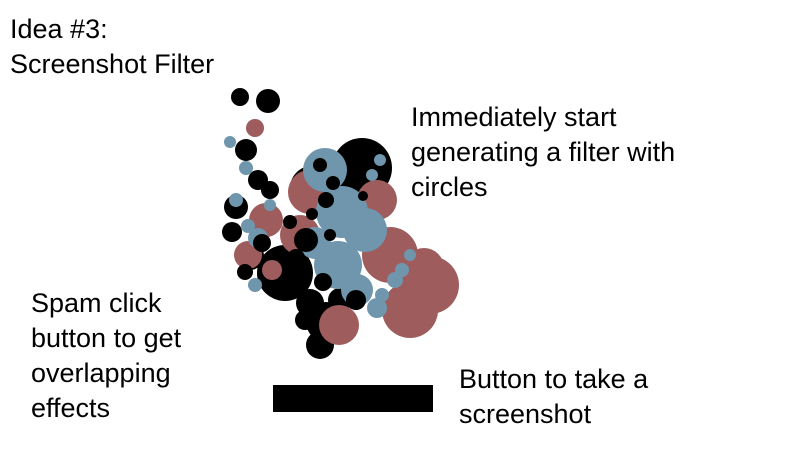 The image size is (800, 450). Describe the element at coordinates (514, 117) in the screenshot. I see `filter-annotation-line-1: Immediately start` at that location.